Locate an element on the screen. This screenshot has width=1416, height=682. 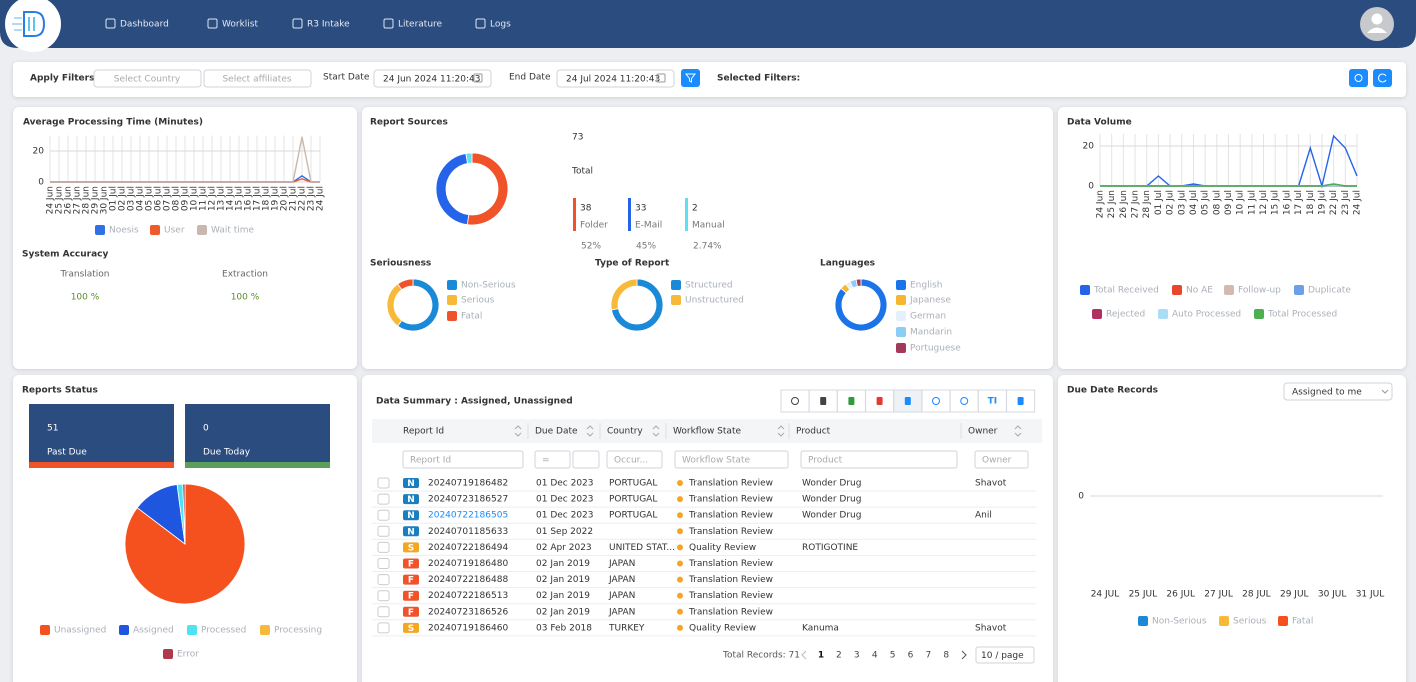
filter-button is located at coordinates (690, 78).